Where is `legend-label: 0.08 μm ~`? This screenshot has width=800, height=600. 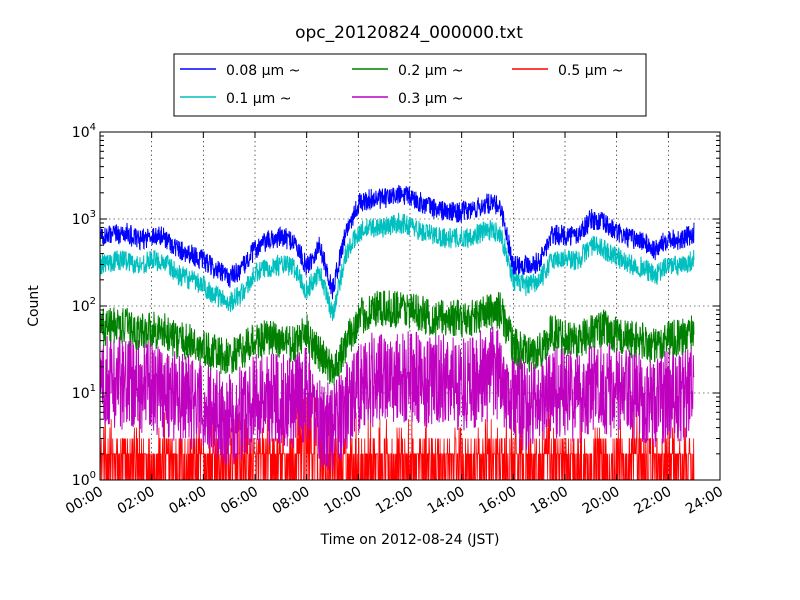
legend-label: 0.08 μm ~ is located at coordinates (263, 71).